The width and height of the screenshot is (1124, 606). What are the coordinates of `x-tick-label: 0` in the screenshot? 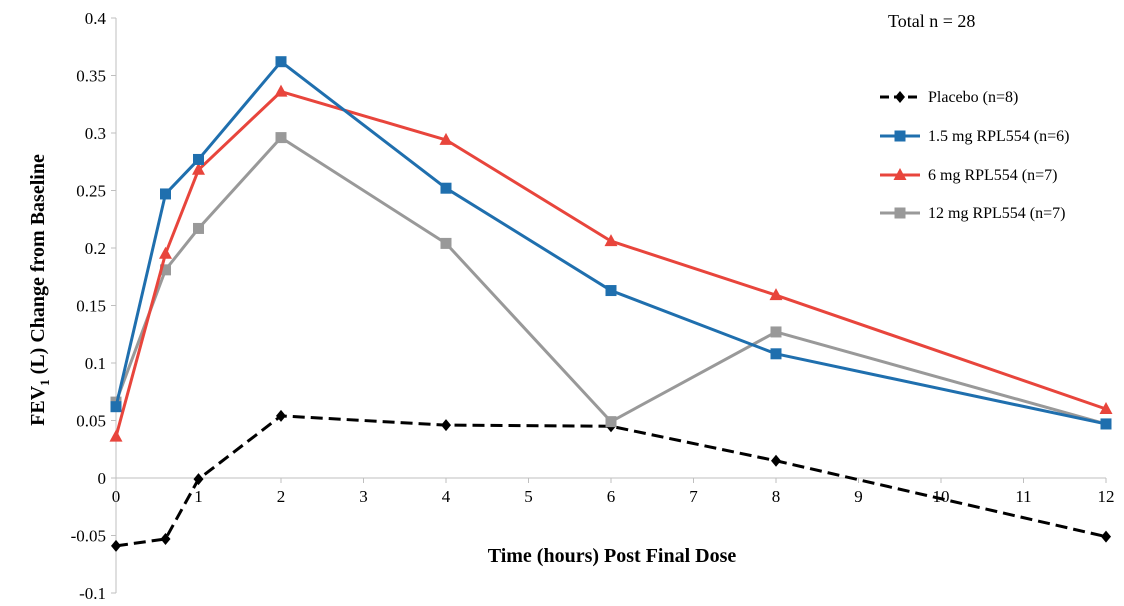 It's located at (116, 496).